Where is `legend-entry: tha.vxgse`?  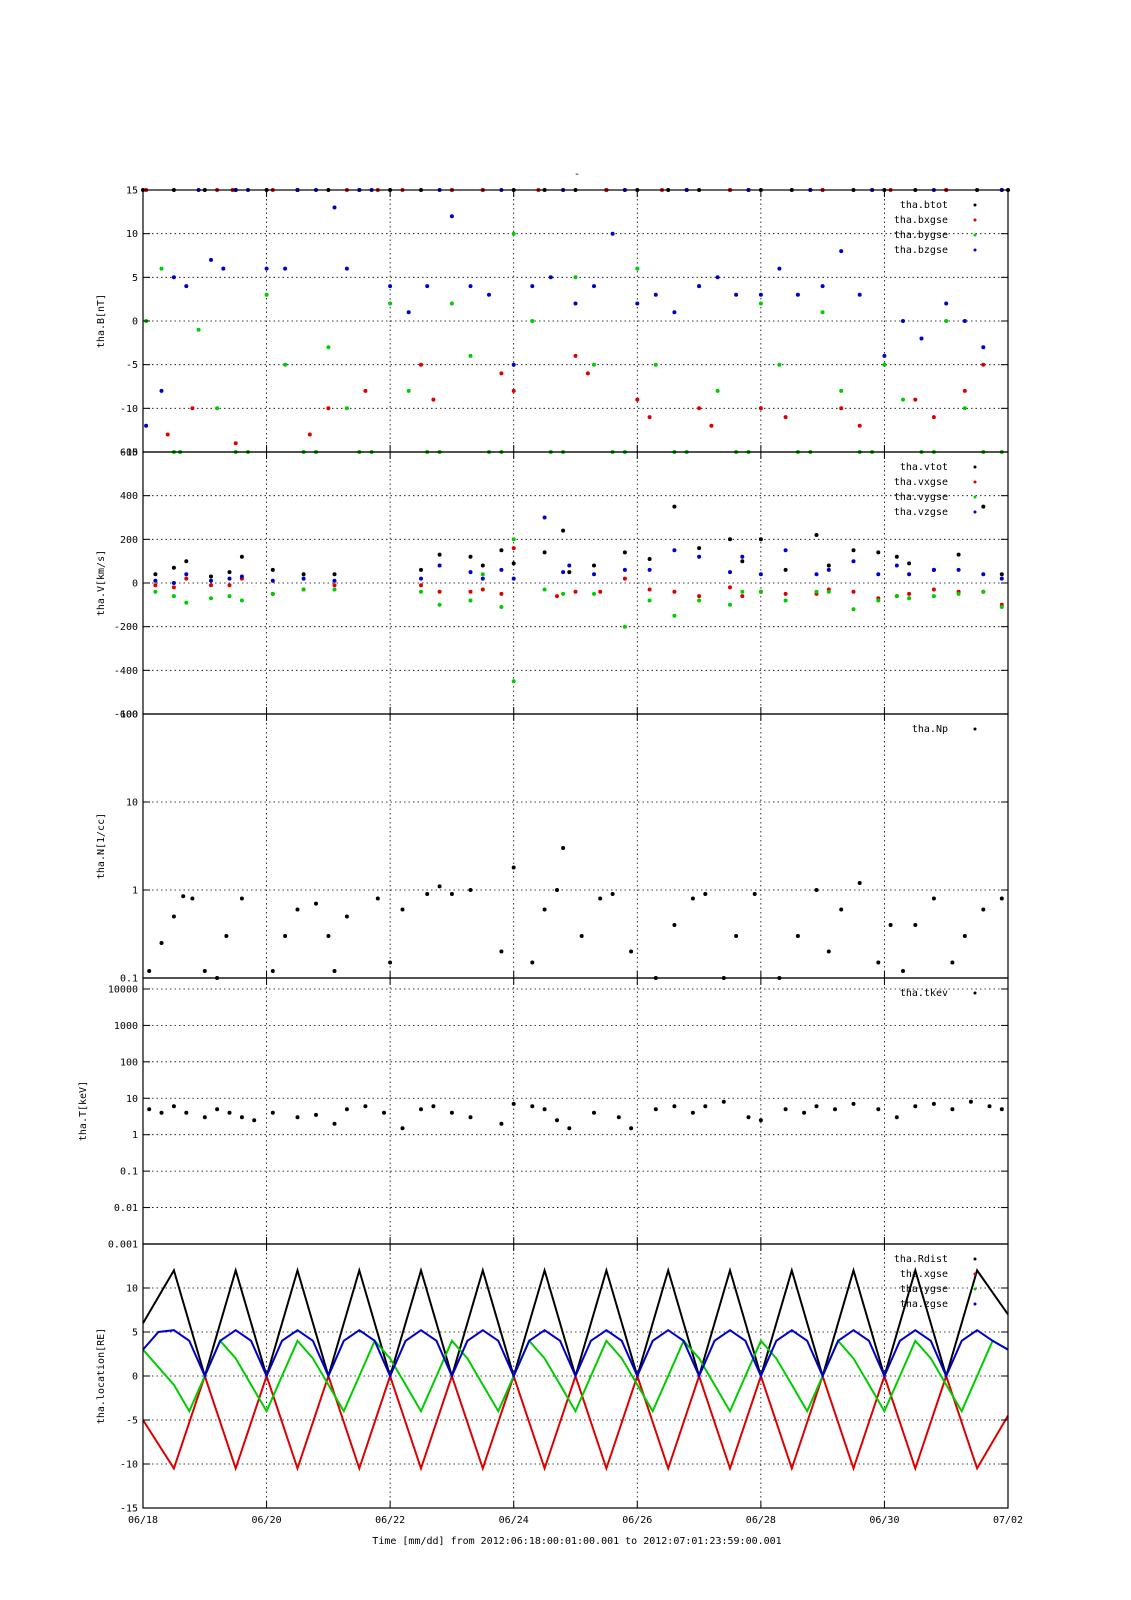
legend-entry: tha.vxgse is located at coordinates (921, 482).